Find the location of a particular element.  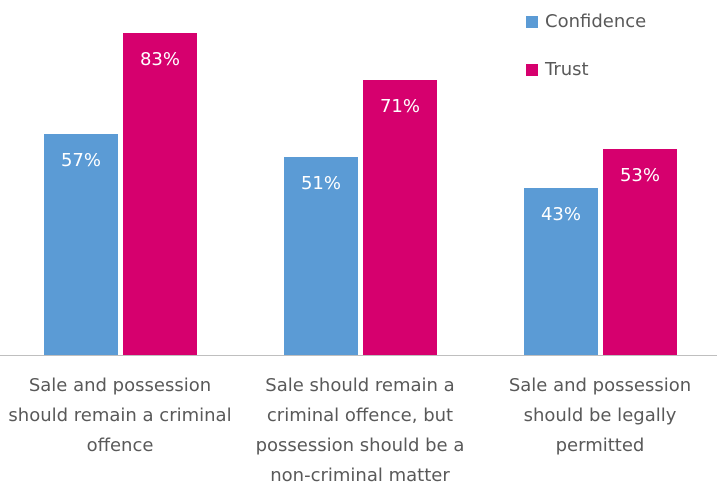

value-label: 51% is located at coordinates (320, 184).